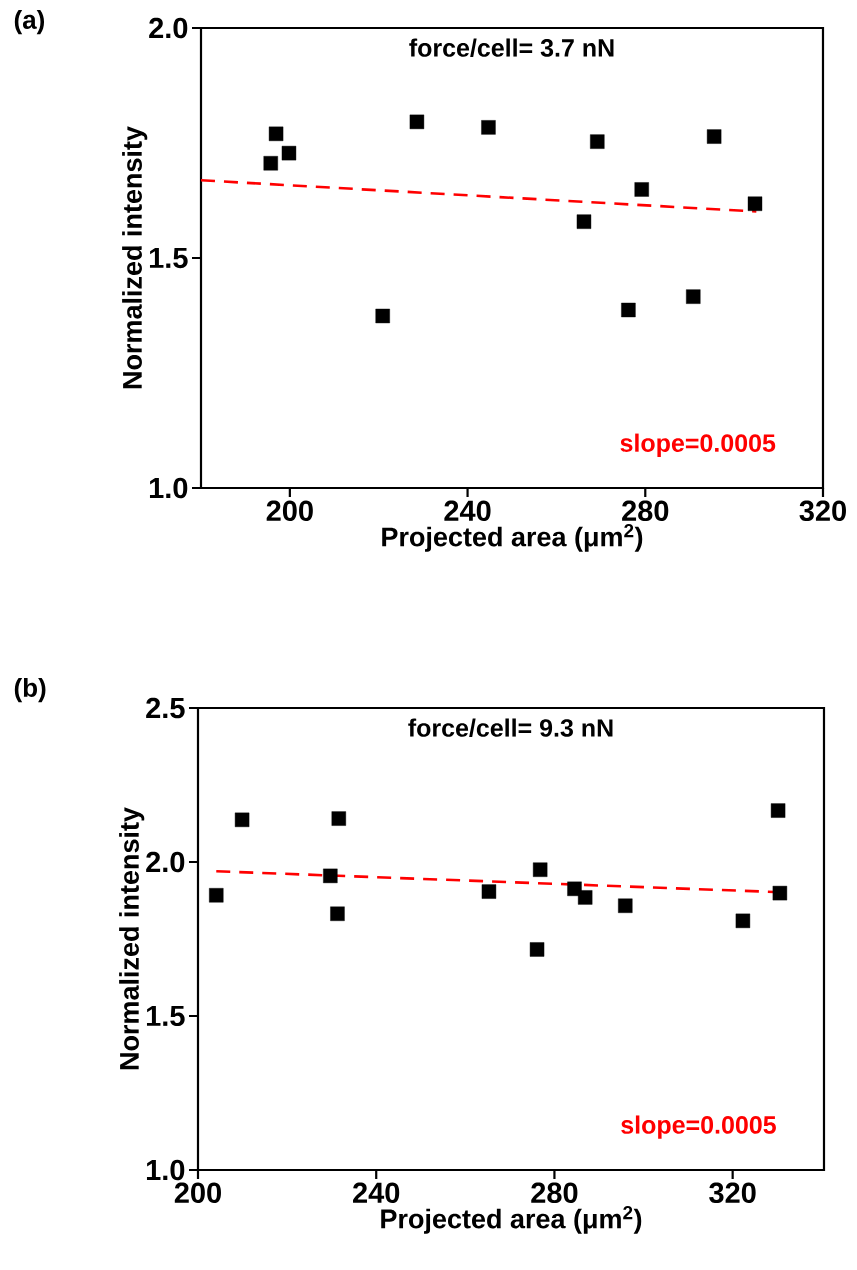 This screenshot has width=857, height=1270. What do you see at coordinates (510, 728) in the screenshot?
I see `annotation: force/cell= 9.3 nN` at bounding box center [510, 728].